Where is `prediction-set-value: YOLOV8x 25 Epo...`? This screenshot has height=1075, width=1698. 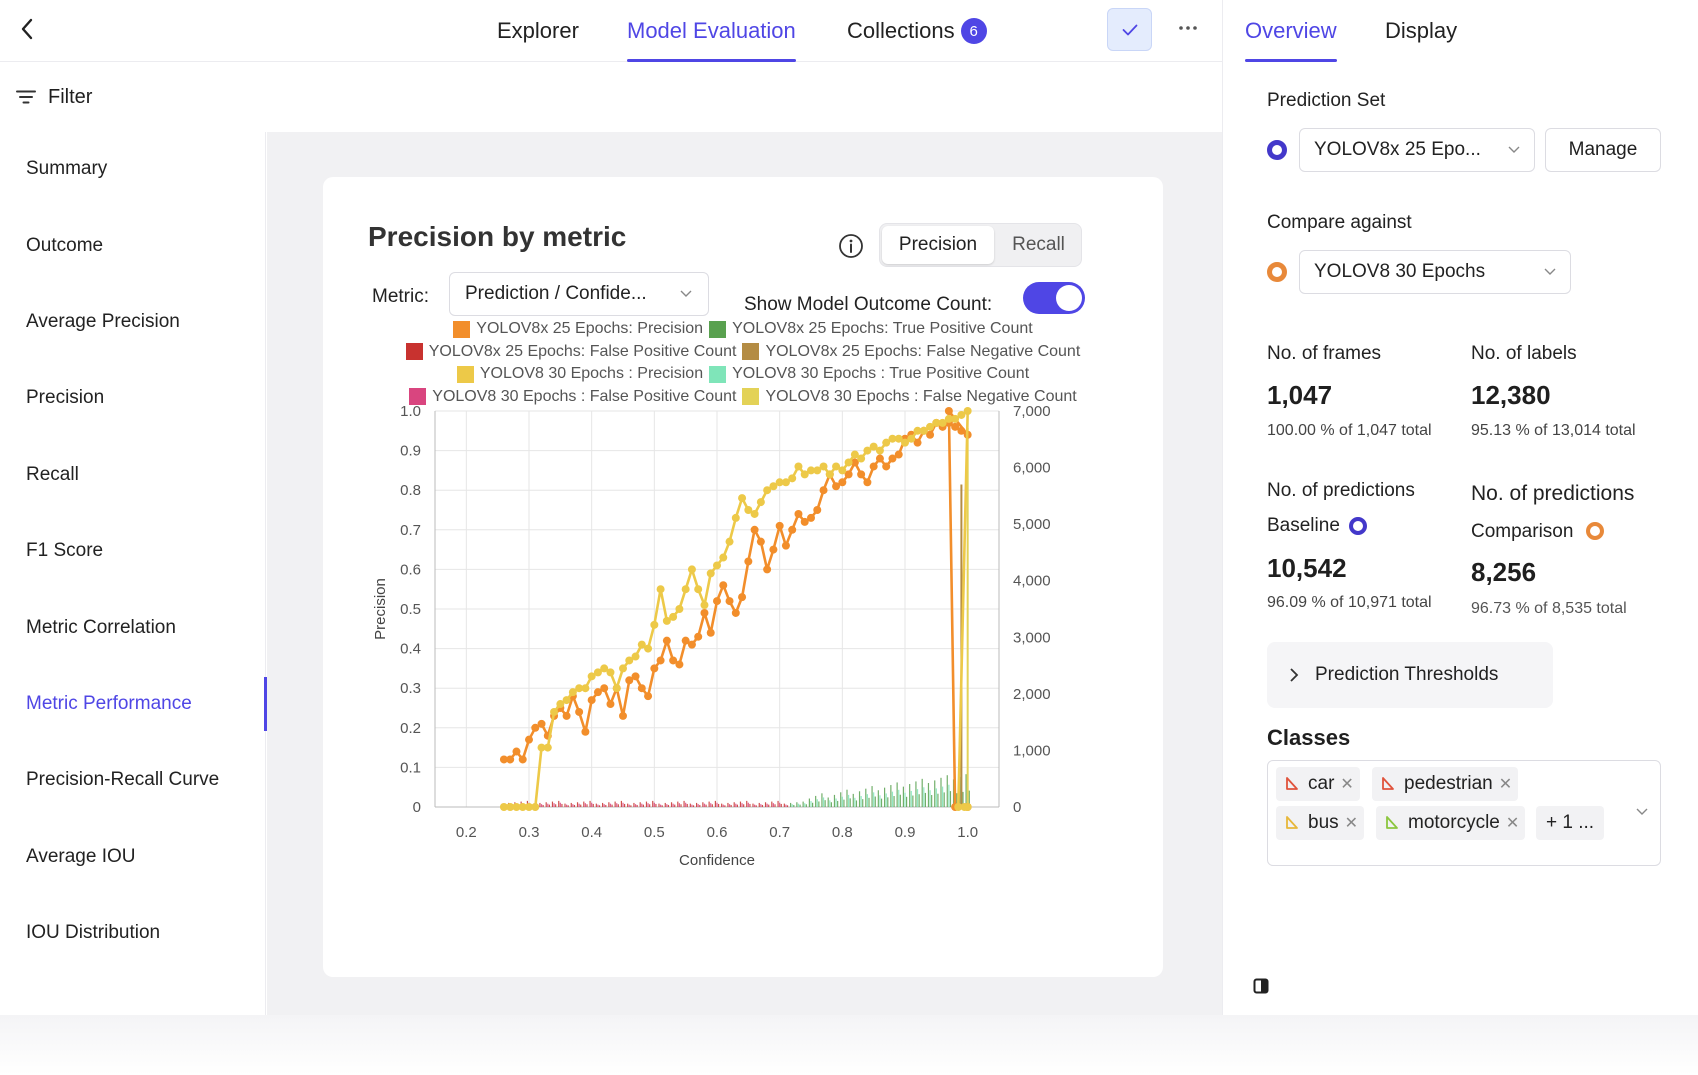 prediction-set-value: YOLOV8x 25 Epo... is located at coordinates (1397, 149).